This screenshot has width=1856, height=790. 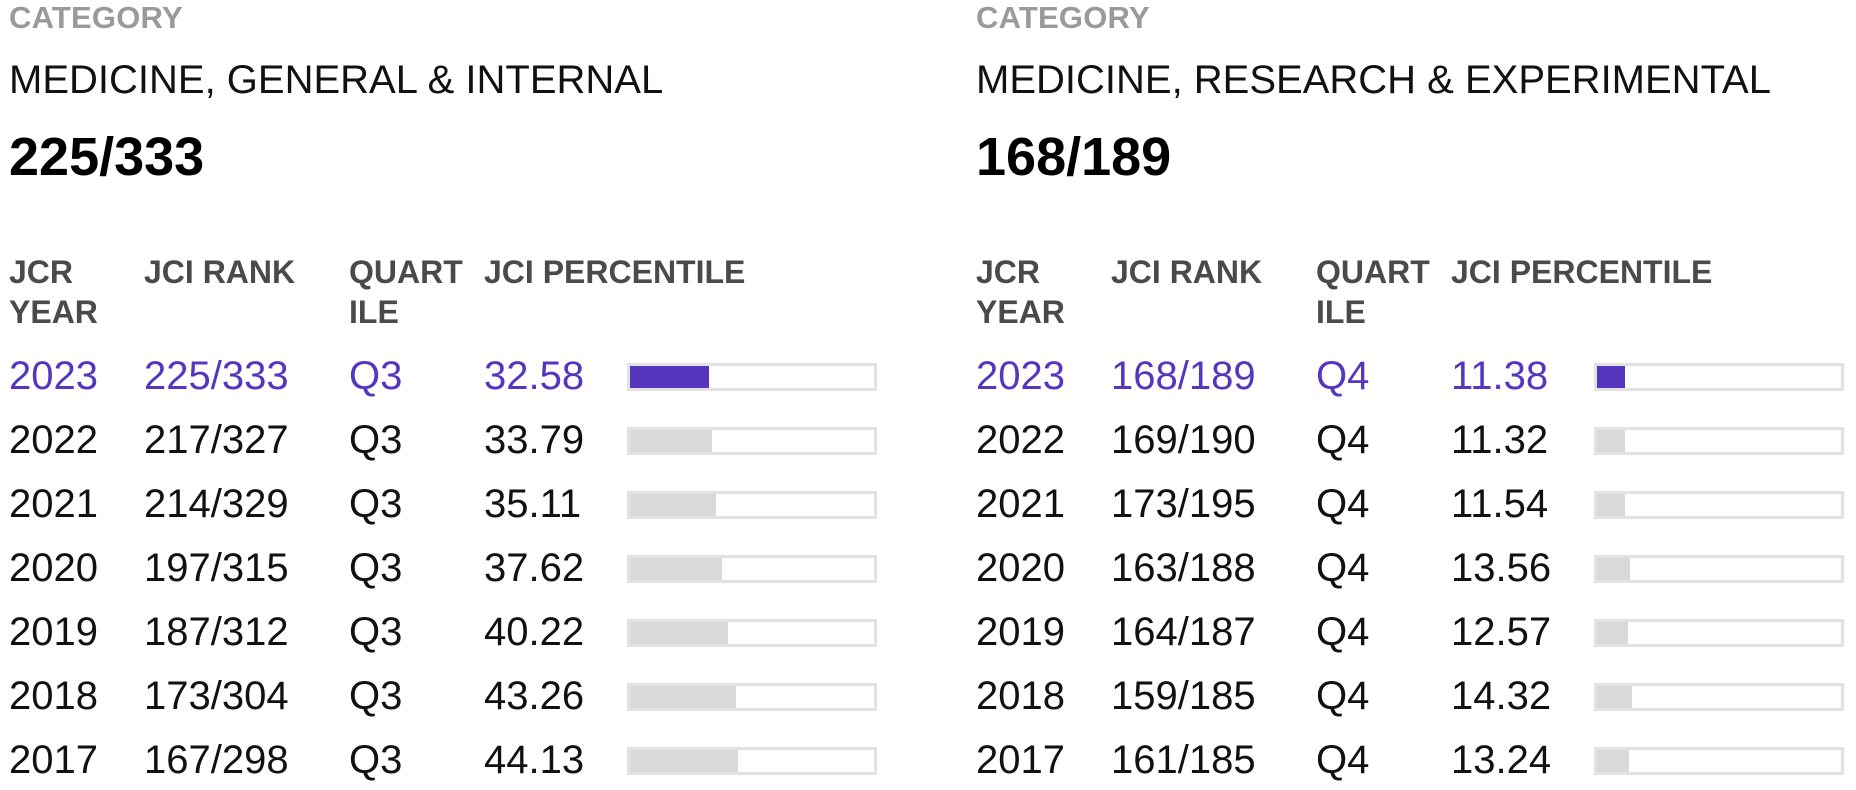 What do you see at coordinates (534, 440) in the screenshot?
I see `cell-jci-percentile: 33.79` at bounding box center [534, 440].